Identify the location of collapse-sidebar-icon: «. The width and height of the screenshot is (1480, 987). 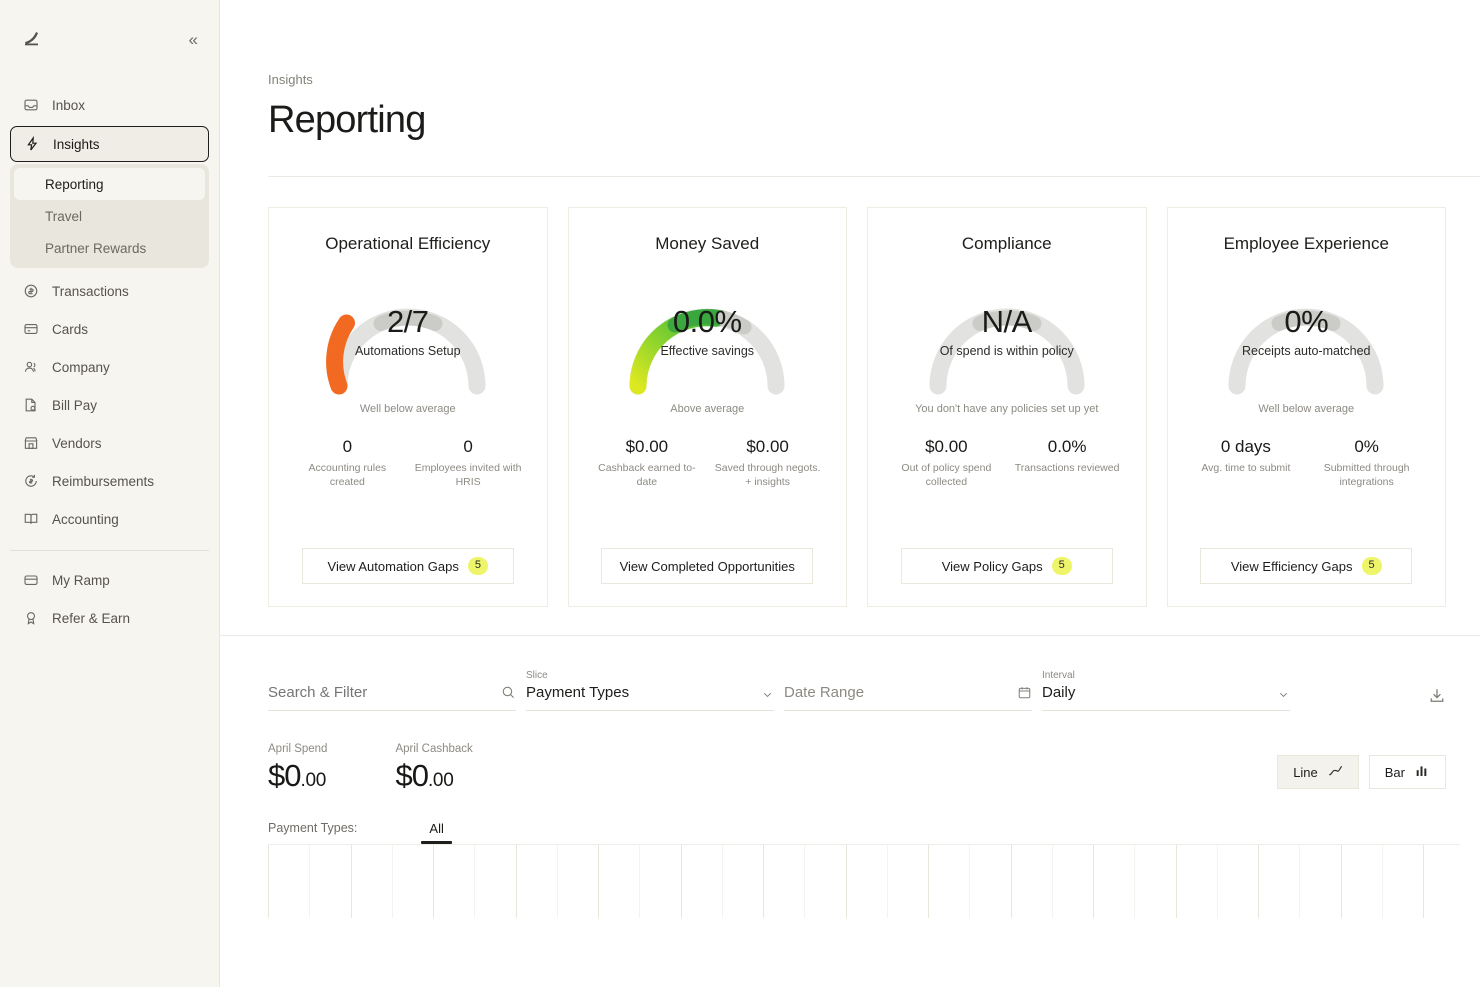
(193, 39).